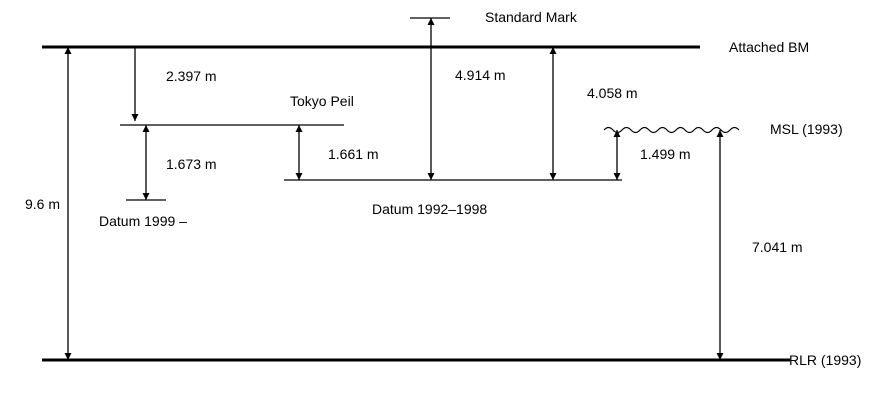  I want to click on distance-tokyo-peil-to-datum-1999: 1.673 m, so click(191, 164).